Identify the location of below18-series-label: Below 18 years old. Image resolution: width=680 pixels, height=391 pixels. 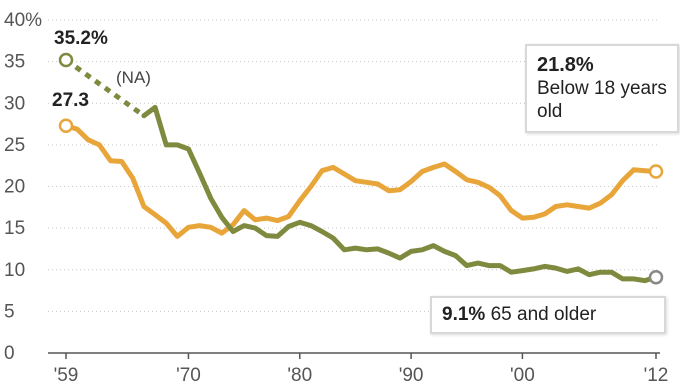
(602, 100).